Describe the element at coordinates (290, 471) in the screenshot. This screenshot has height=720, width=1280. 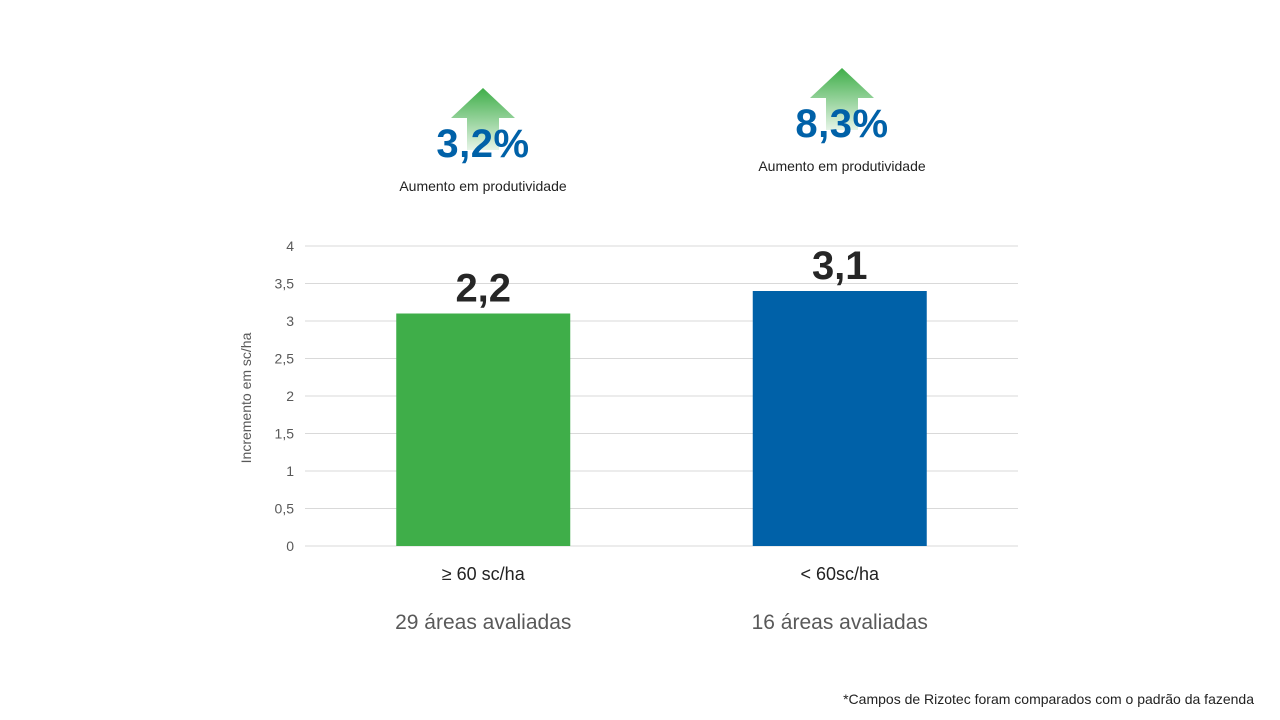
I see `y-tick-label: 1` at that location.